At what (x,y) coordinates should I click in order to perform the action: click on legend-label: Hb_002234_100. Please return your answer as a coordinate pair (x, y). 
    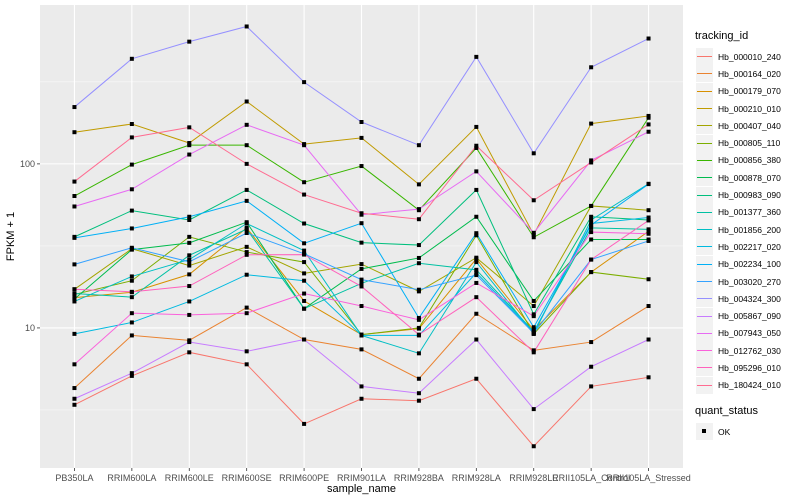
    Looking at the image, I should click on (749, 264).